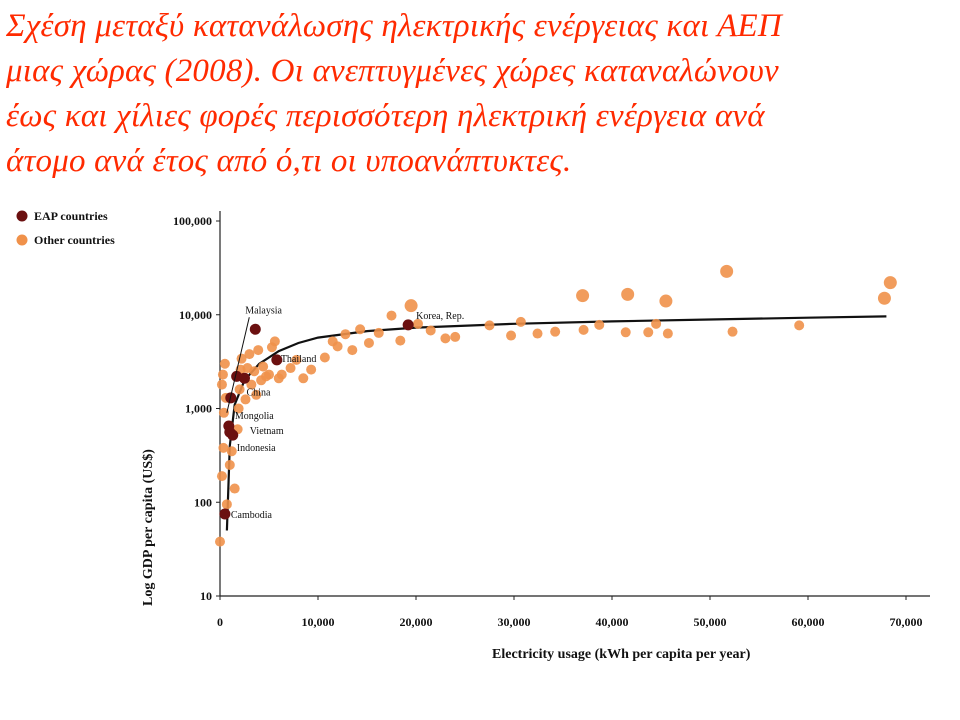 The width and height of the screenshot is (960, 720). What do you see at coordinates (148, 527) in the screenshot?
I see `y-axis-title: Log GDP per capita (US$)` at bounding box center [148, 527].